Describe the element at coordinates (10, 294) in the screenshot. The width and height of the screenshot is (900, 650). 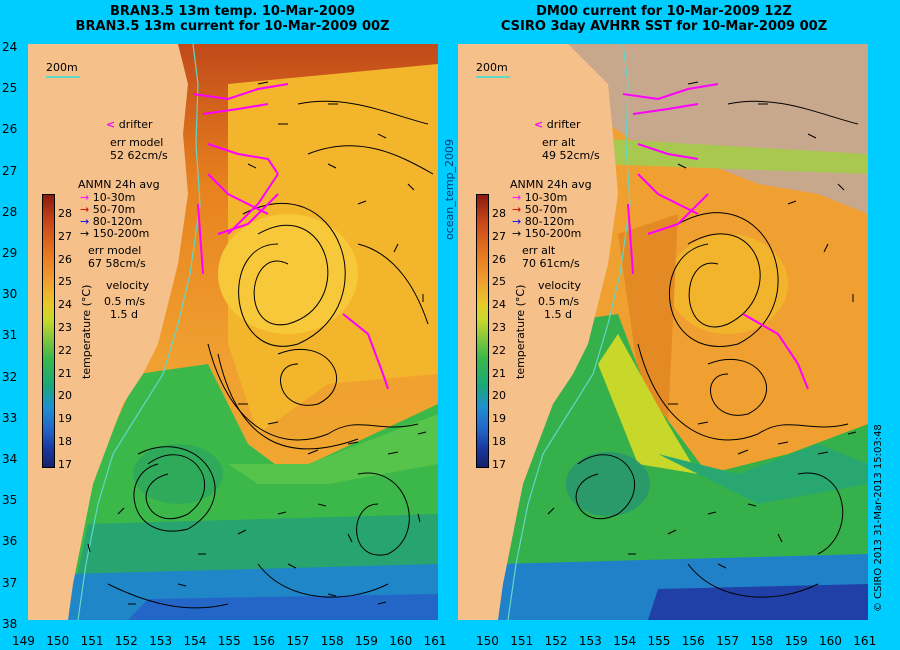
I see `lat-tick: 30` at that location.